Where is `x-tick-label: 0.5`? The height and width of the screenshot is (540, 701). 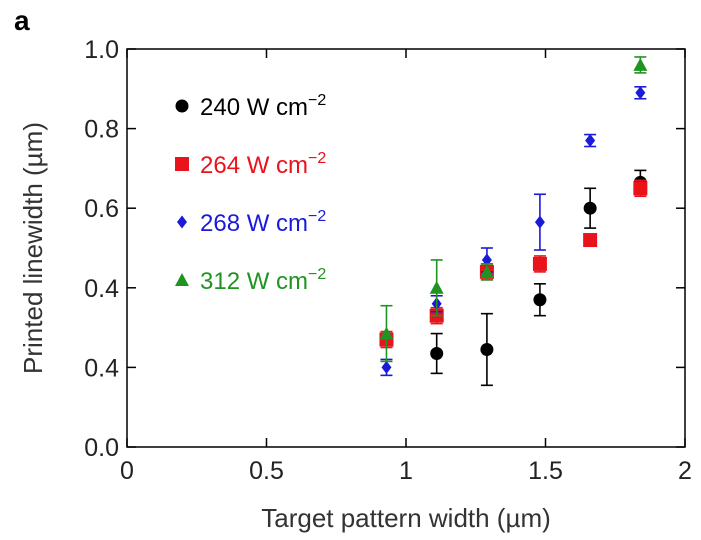
x-tick-label: 0.5 is located at coordinates (266, 471).